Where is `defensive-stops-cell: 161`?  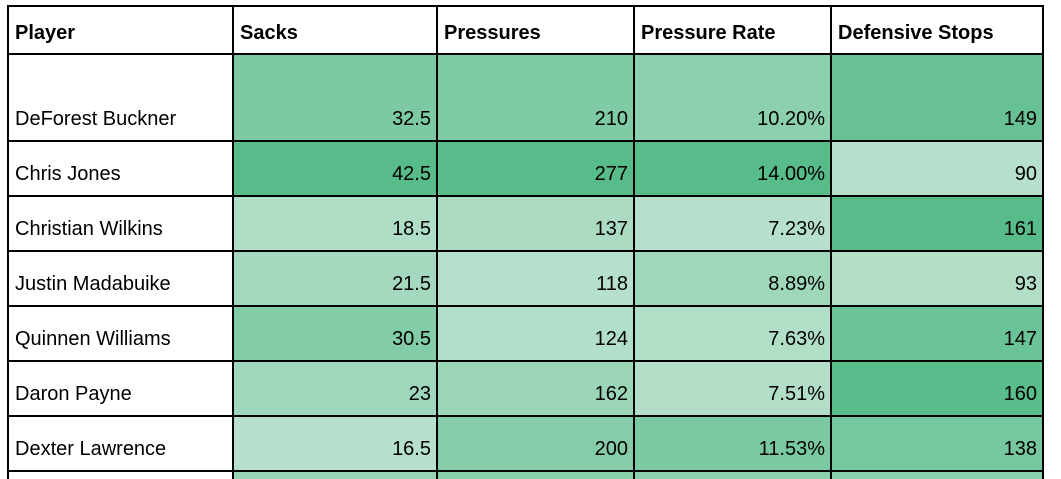 defensive-stops-cell: 161 is located at coordinates (937, 223).